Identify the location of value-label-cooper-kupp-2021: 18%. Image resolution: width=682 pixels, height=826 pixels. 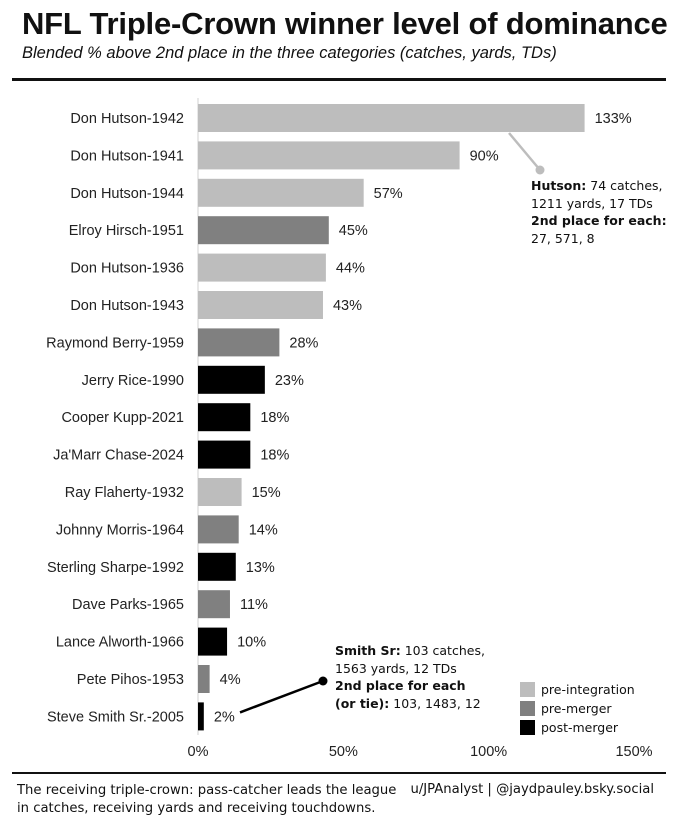
(274, 418).